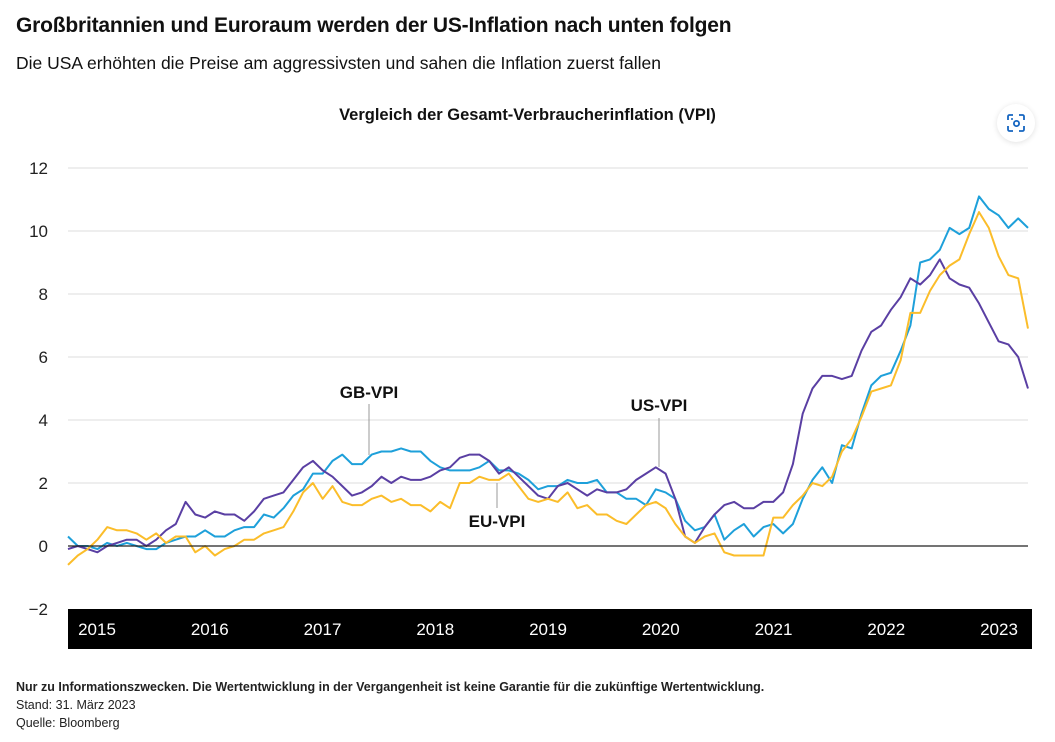 The height and width of the screenshot is (742, 1055). Describe the element at coordinates (774, 629) in the screenshot. I see `x-tick-label: 2021` at that location.